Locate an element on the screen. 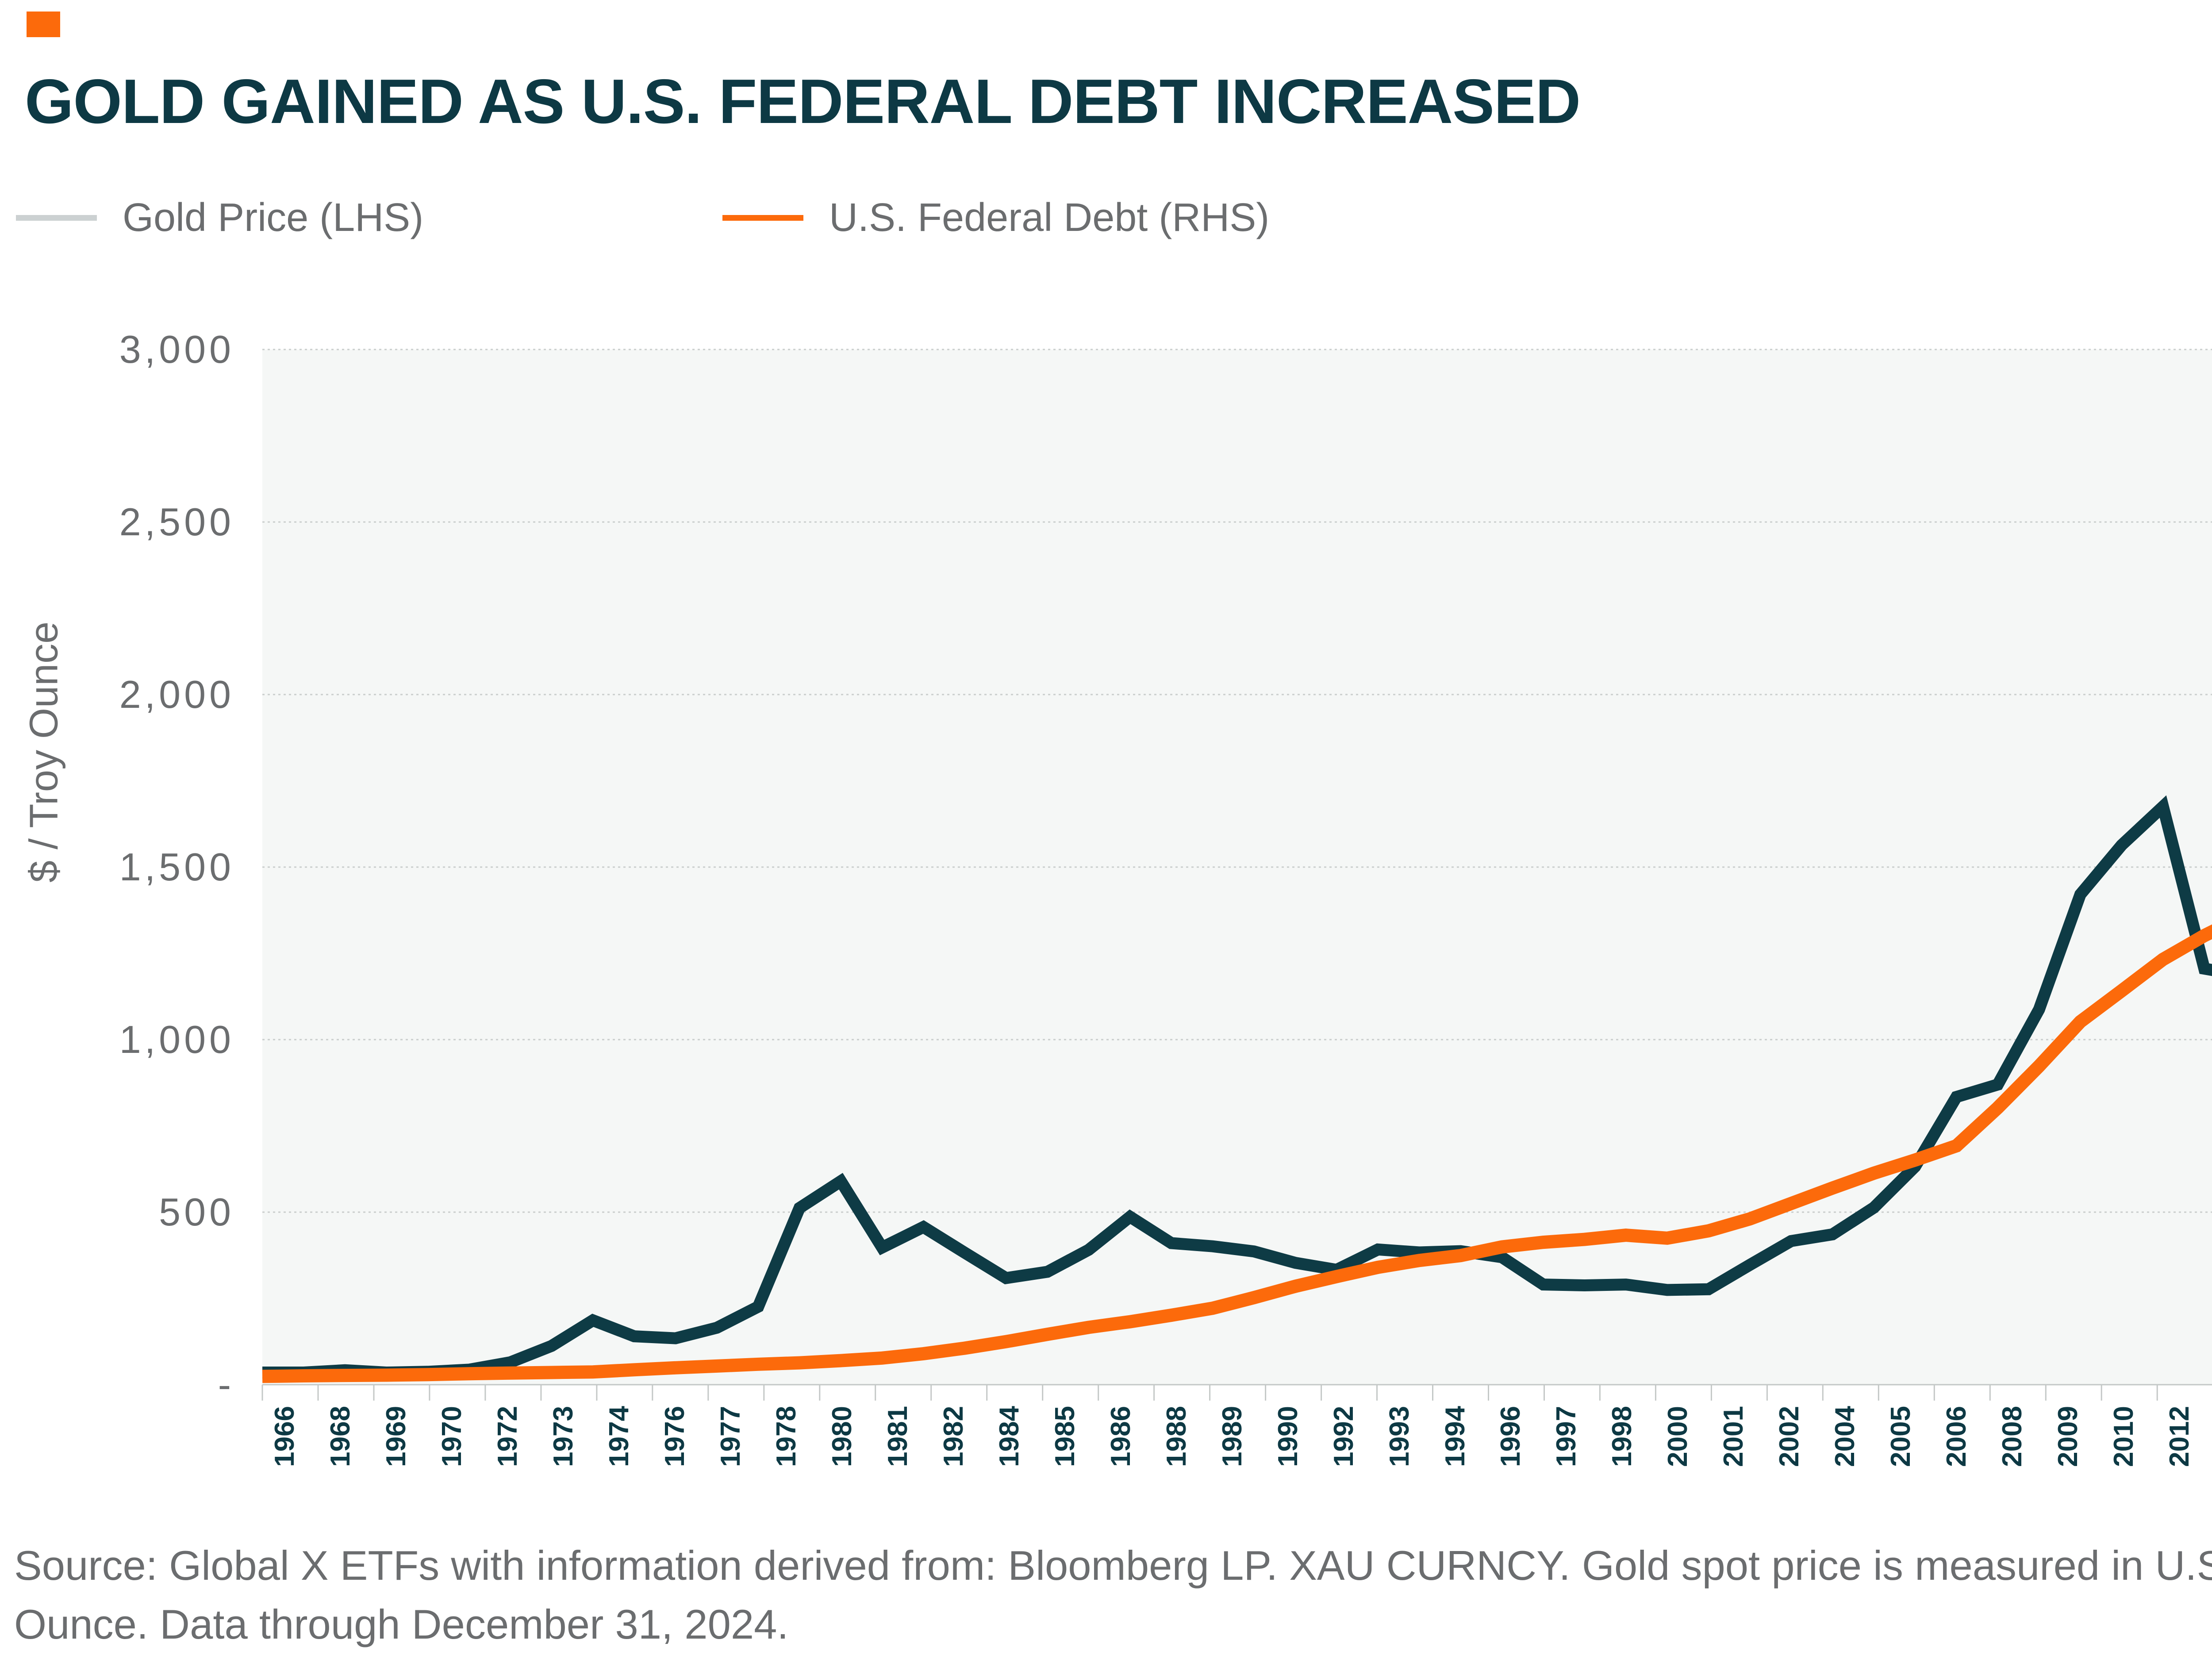 This screenshot has width=2212, height=1674. x-axis-year-label: 1968 is located at coordinates (341, 1436).